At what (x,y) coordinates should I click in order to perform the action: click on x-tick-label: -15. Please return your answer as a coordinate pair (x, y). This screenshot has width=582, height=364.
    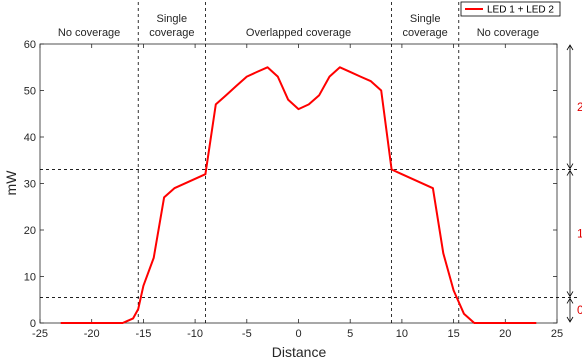
    Looking at the image, I should click on (143, 334).